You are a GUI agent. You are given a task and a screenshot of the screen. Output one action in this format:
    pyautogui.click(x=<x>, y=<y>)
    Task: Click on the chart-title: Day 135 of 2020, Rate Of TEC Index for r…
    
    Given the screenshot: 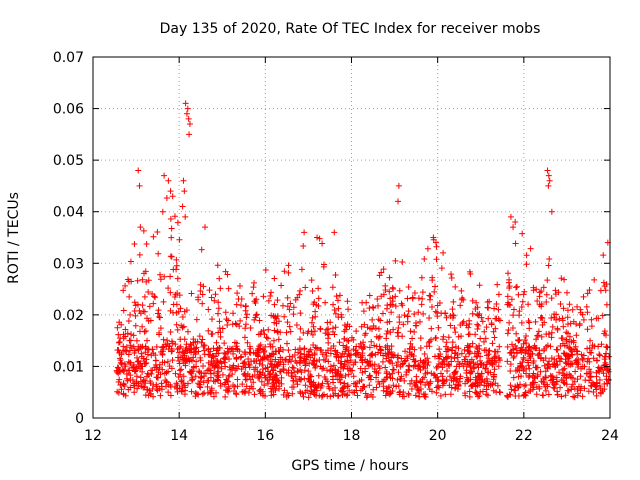 What is the action you would take?
    pyautogui.click(x=350, y=29)
    